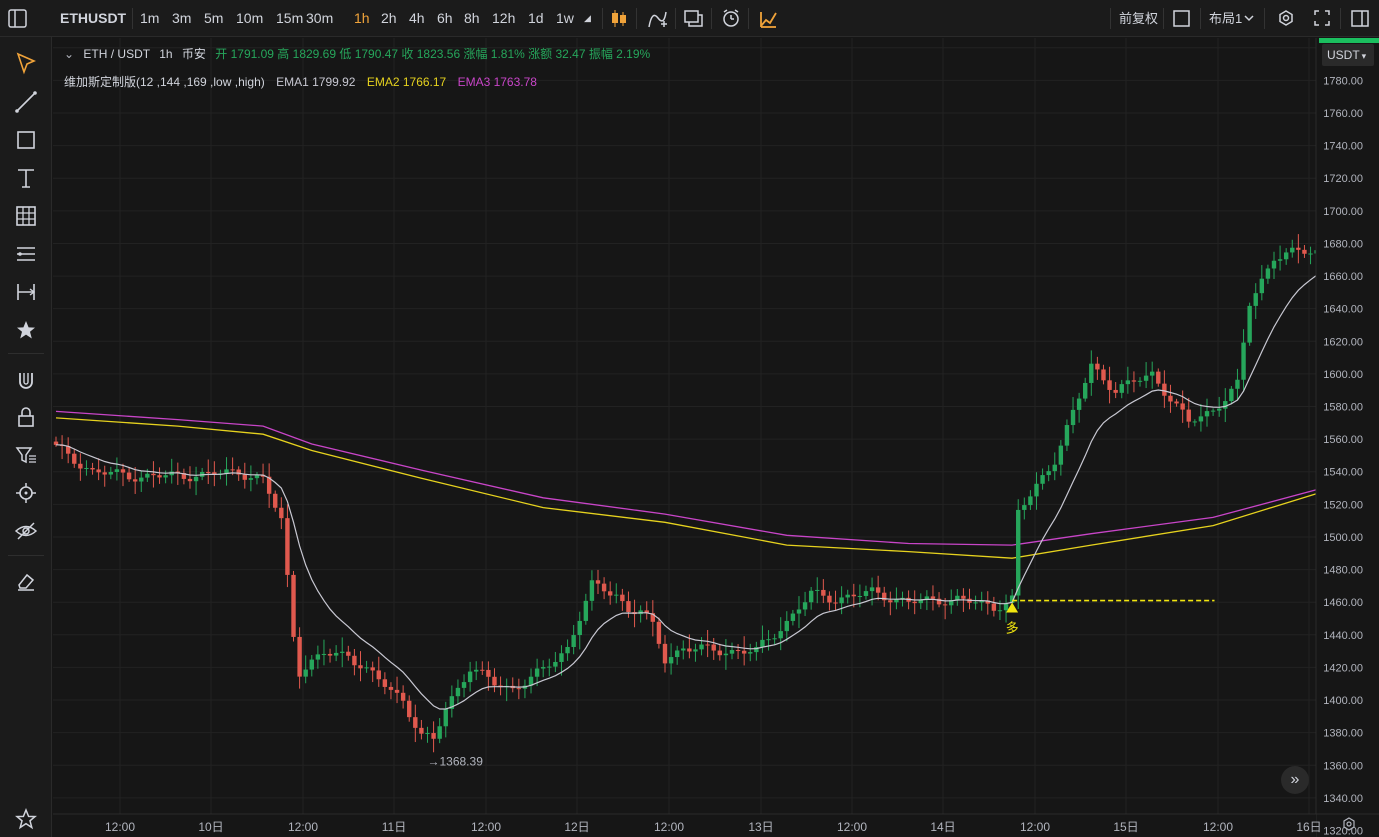  What do you see at coordinates (1295, 780) in the screenshot?
I see `scroll-to-latest-button: »` at bounding box center [1295, 780].